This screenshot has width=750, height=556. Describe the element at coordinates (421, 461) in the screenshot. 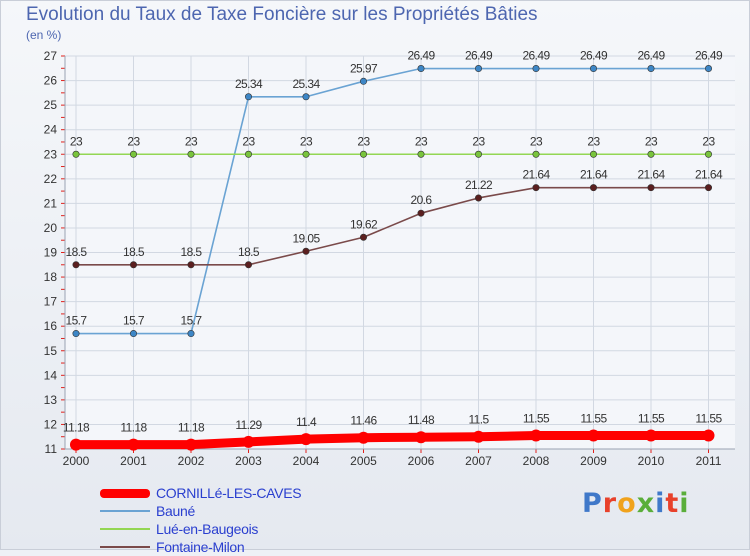

I see `x-tick-label: 2006` at that location.